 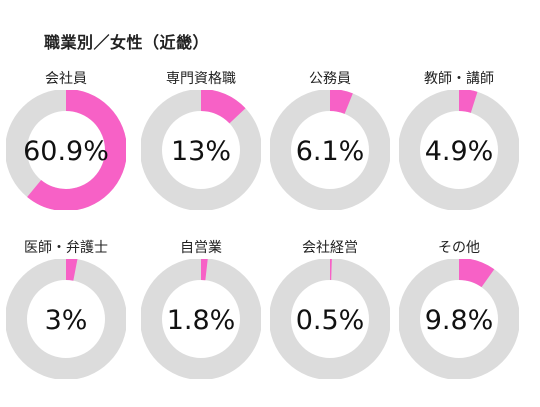 I want to click on donut-cell: 会社経営 0.5%, so click(x=330, y=322).